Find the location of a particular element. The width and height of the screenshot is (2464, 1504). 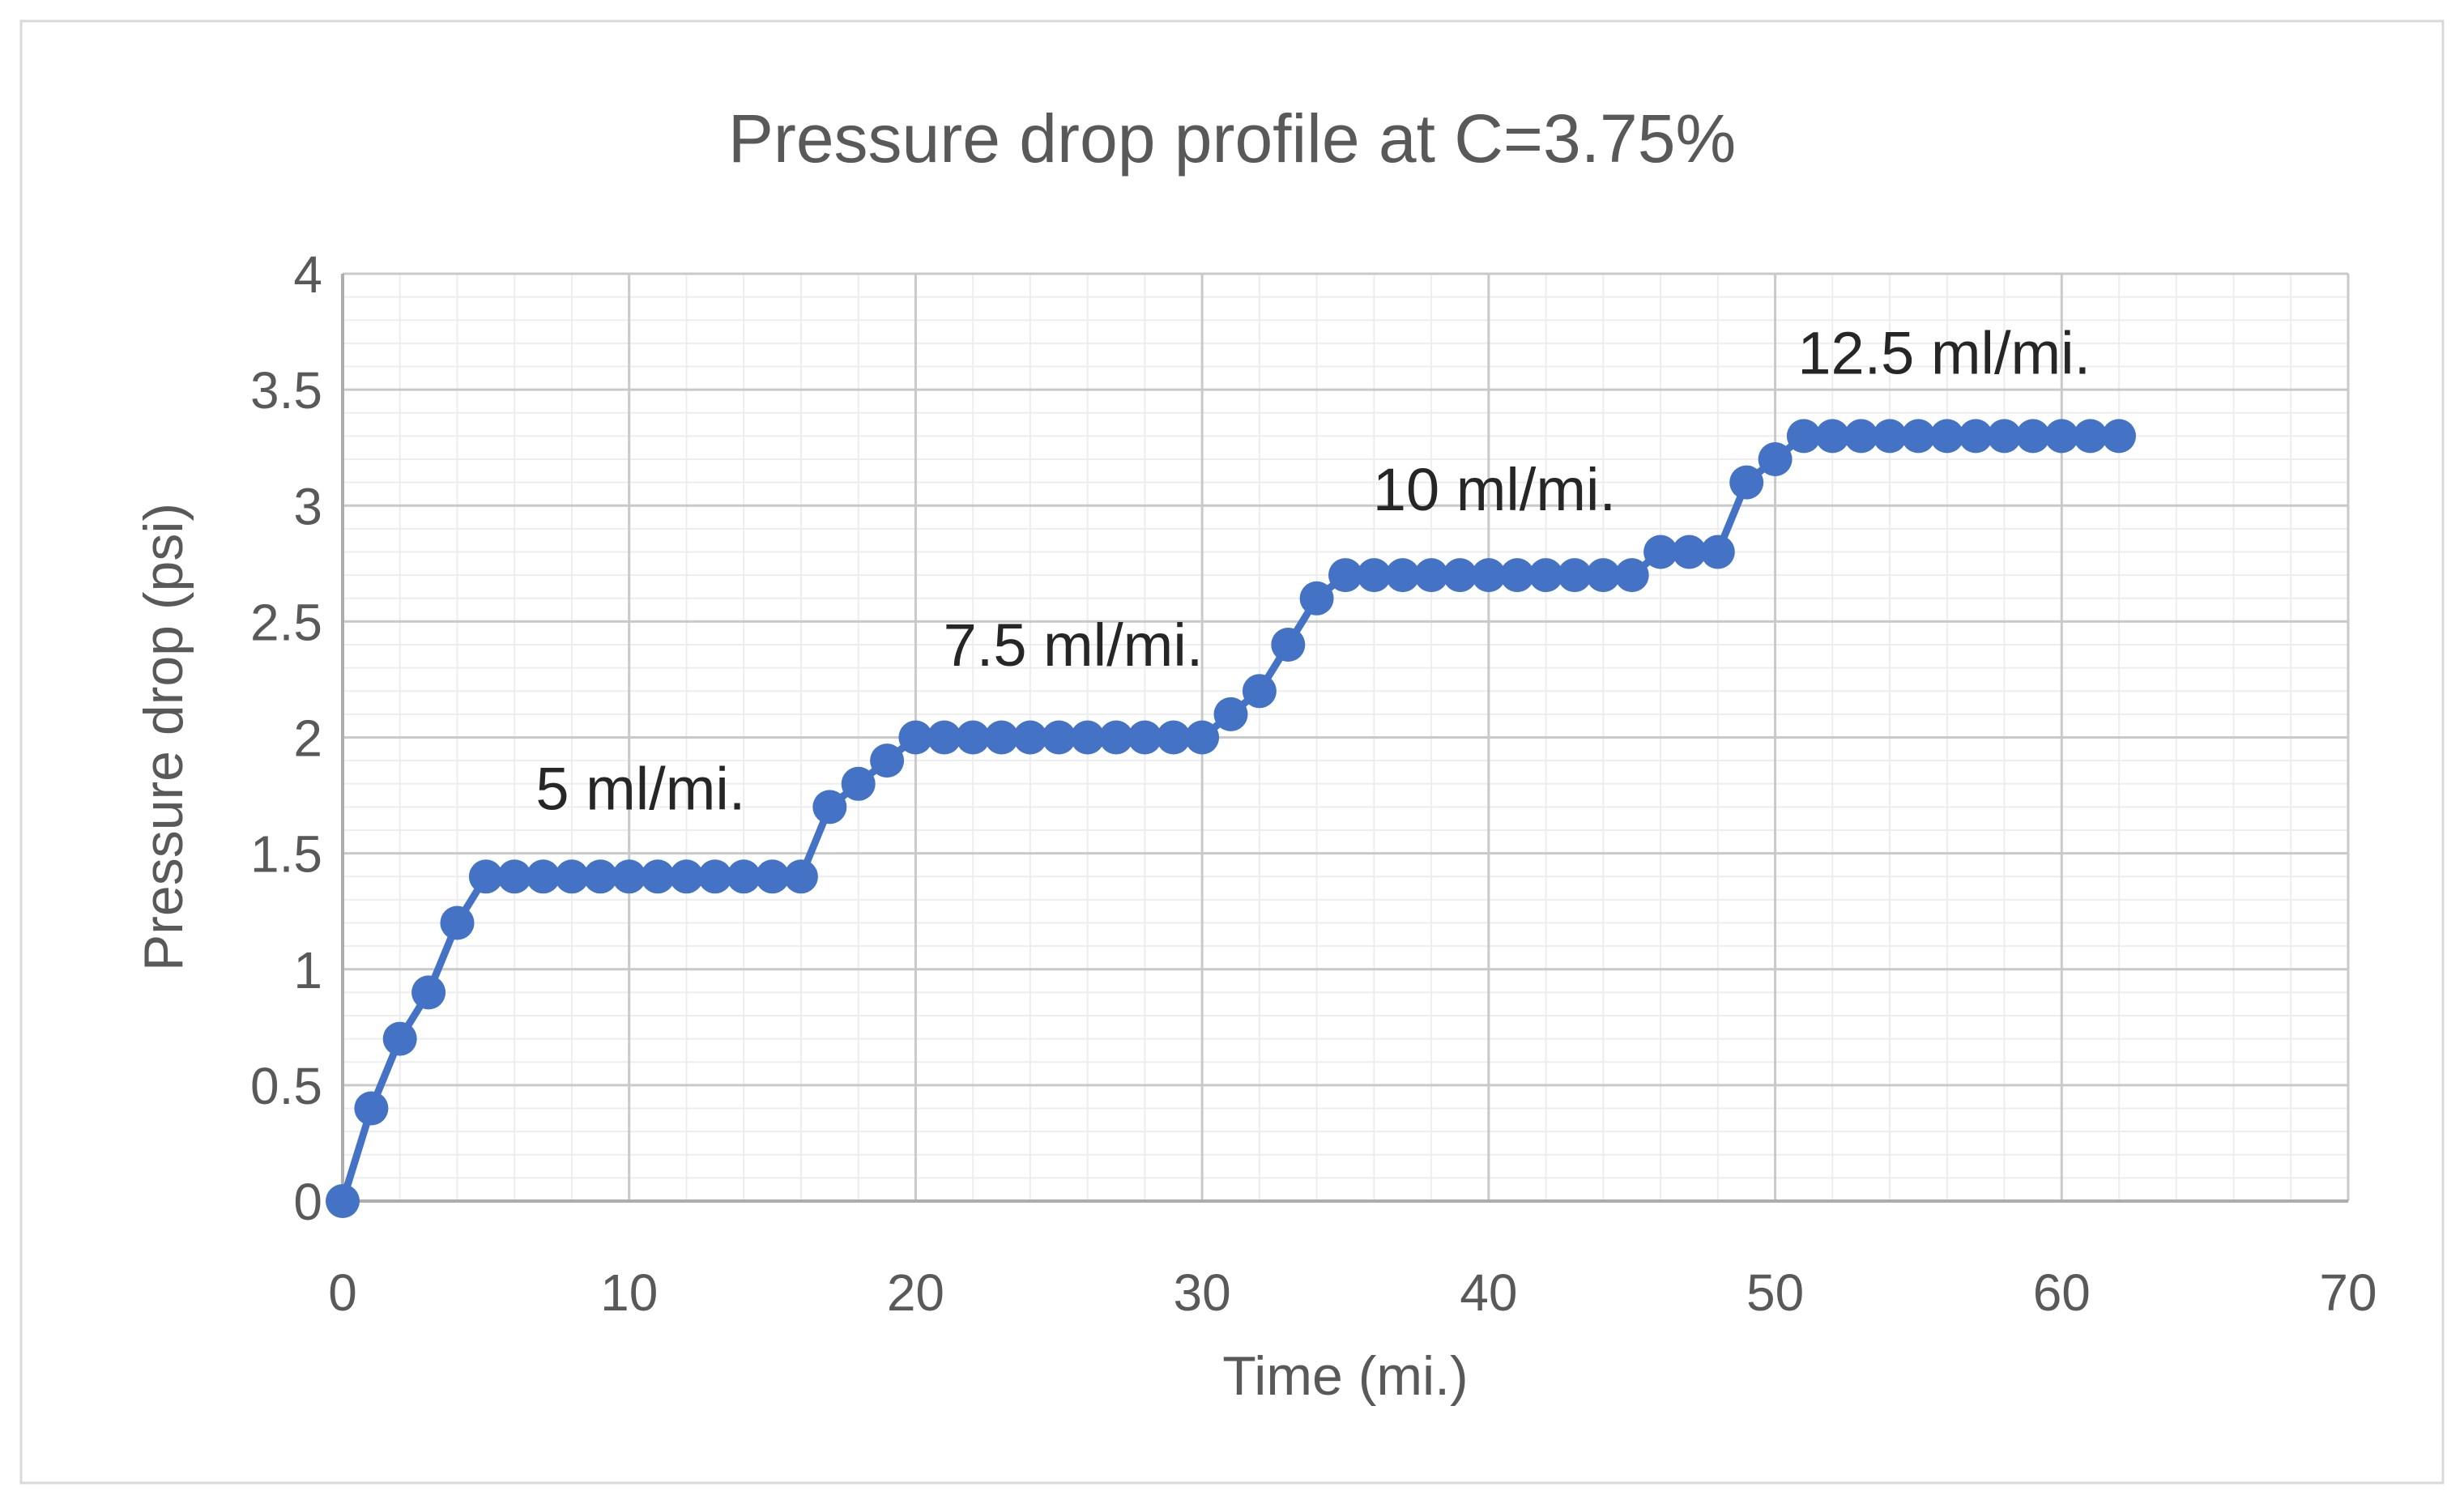

y-tick-labels: 0 0.5 1 1.5 2 2.5 3 3.5 4 is located at coordinates (286, 738).